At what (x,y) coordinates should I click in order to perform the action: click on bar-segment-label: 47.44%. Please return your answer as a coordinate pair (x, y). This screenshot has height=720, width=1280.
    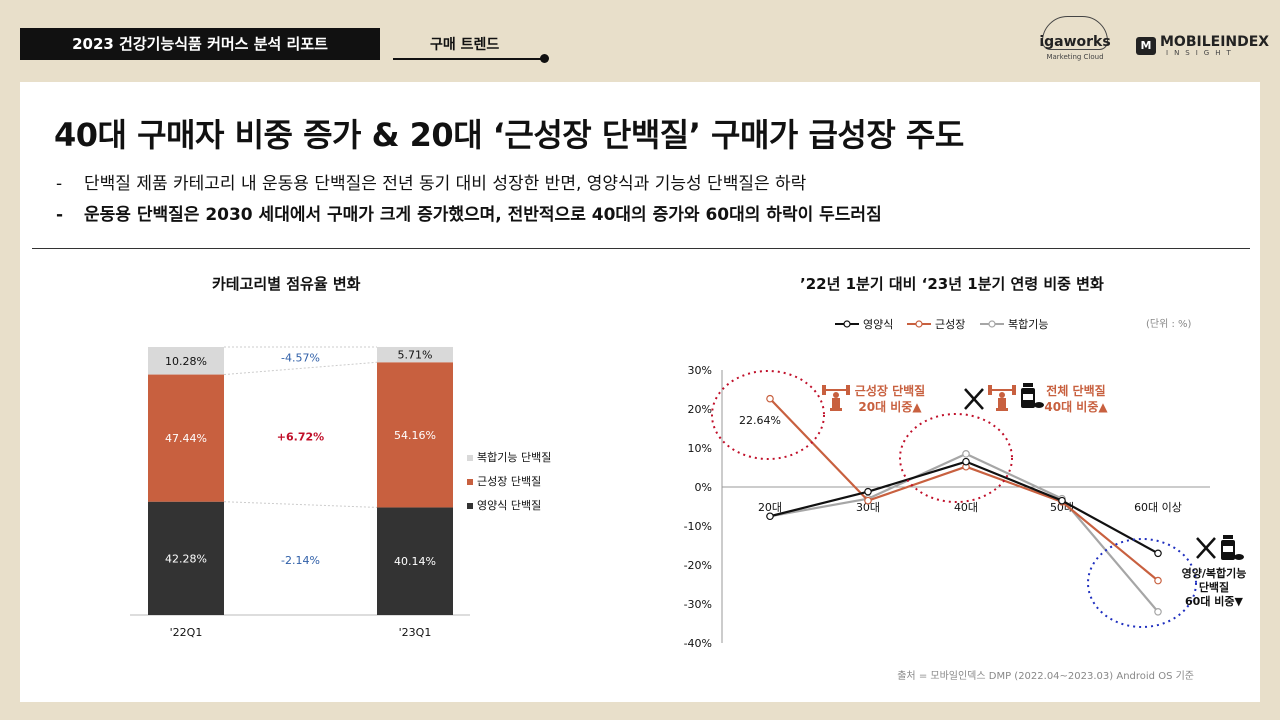
    Looking at the image, I should click on (186, 438).